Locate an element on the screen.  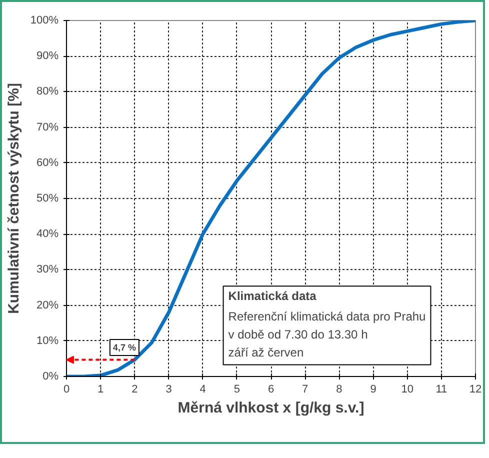
x-tick-label: 12 is located at coordinates (475, 390).